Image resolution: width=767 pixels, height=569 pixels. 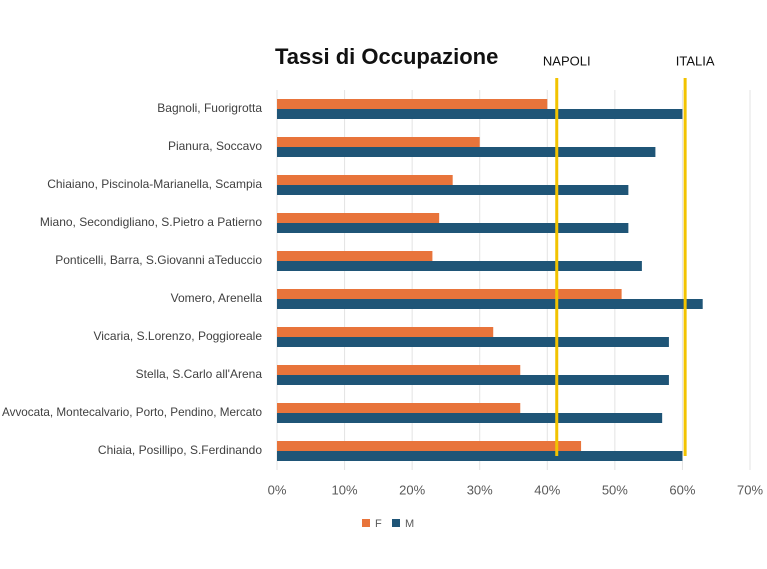 What do you see at coordinates (695, 60) in the screenshot?
I see `reference-label: ITALIA` at bounding box center [695, 60].